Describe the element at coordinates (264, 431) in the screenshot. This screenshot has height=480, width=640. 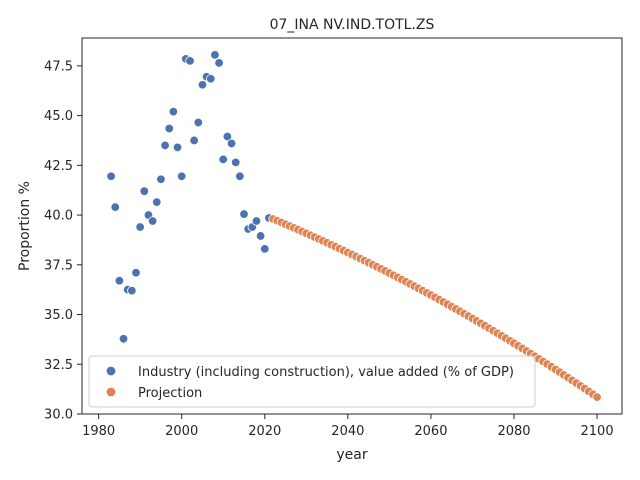
I see `x-tick-label: 2020` at that location.